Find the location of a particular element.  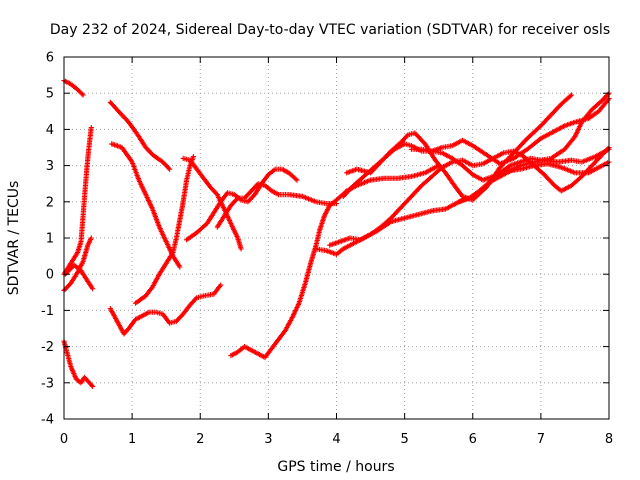

y-tick-label: 2 is located at coordinates (50, 202).